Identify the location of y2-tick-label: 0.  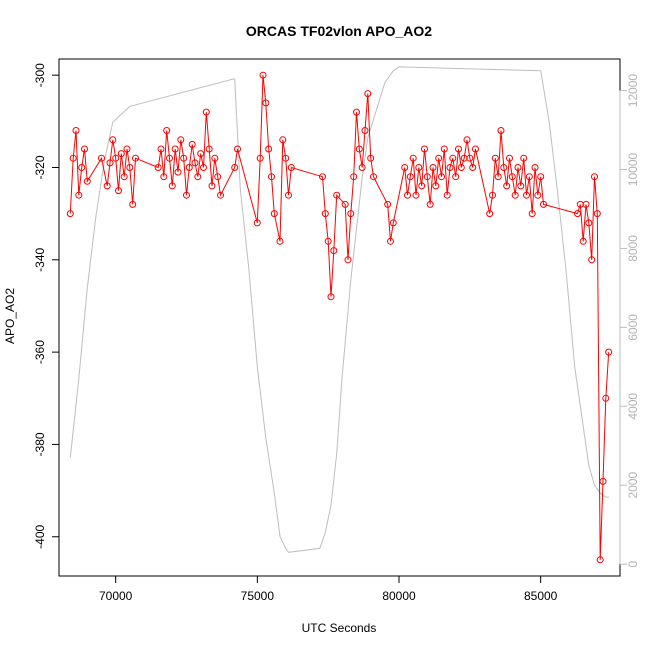
(633, 564).